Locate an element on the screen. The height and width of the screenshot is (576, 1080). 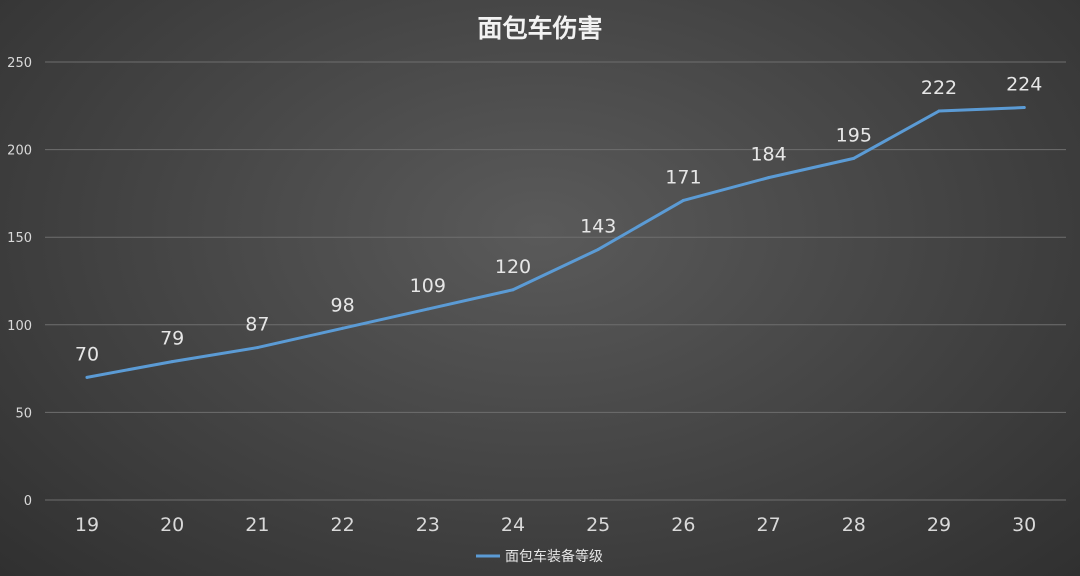
legend-label: 面包车装备等级 is located at coordinates (554, 556).